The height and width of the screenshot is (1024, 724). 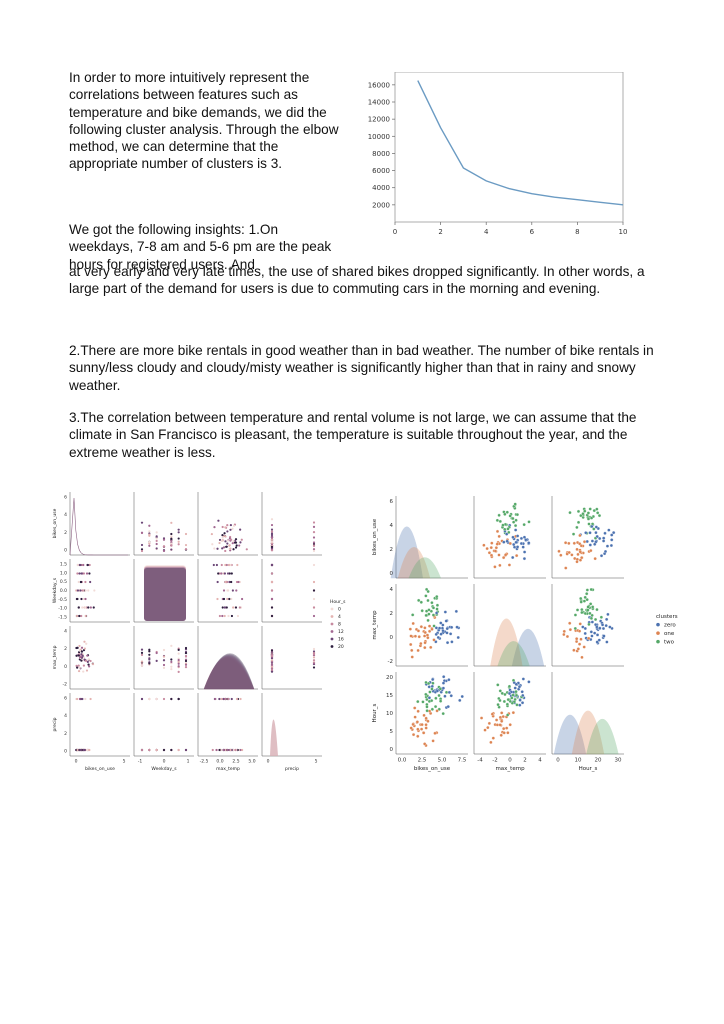 I want to click on x-tick-label: 10, so click(x=578, y=761).